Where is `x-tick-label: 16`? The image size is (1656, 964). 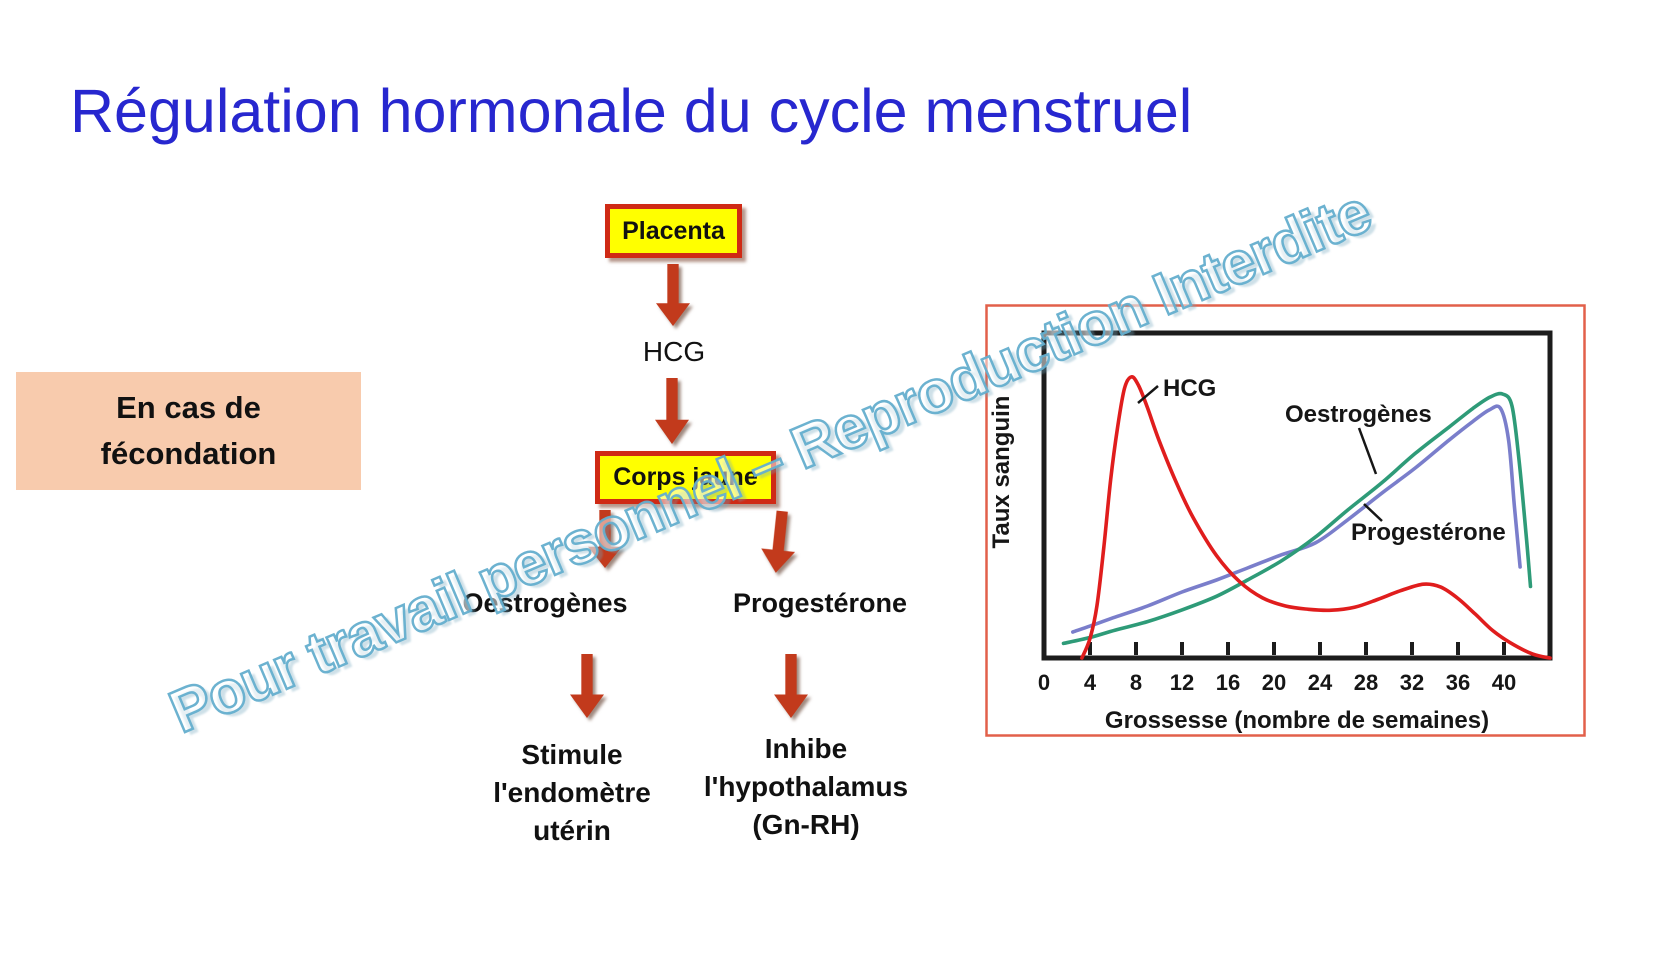 x-tick-label: 16 is located at coordinates (1228, 682).